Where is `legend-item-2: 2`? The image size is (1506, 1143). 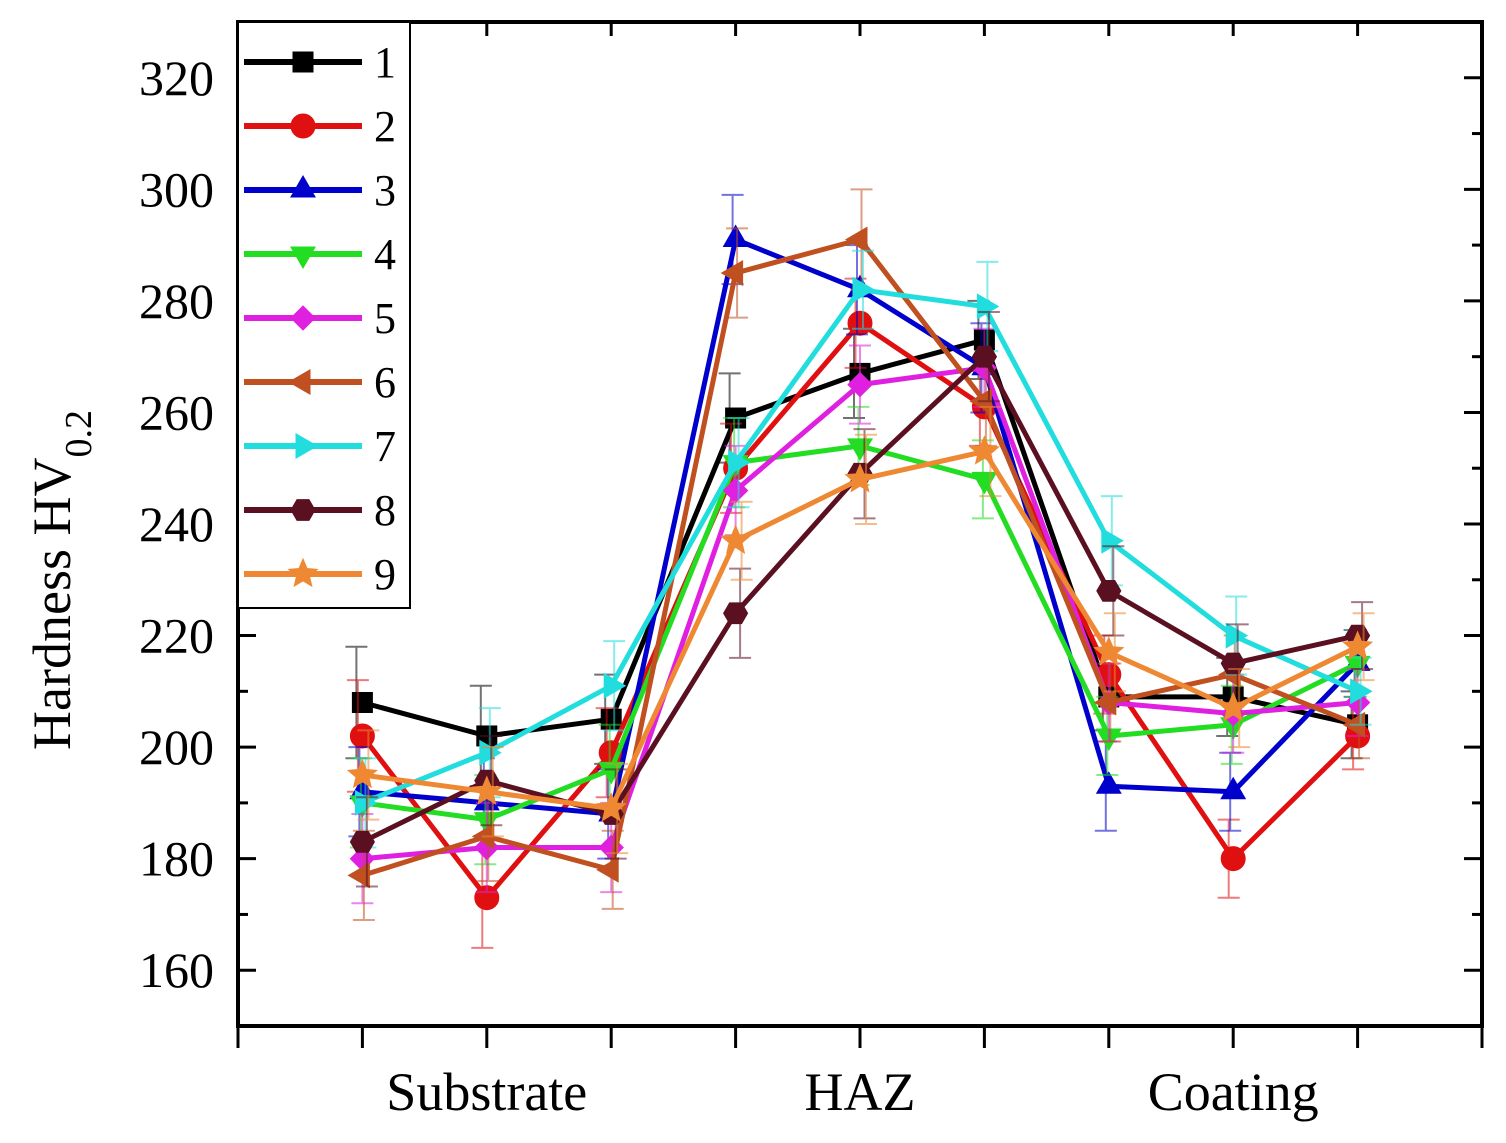 legend-item-2: 2 is located at coordinates (320, 126).